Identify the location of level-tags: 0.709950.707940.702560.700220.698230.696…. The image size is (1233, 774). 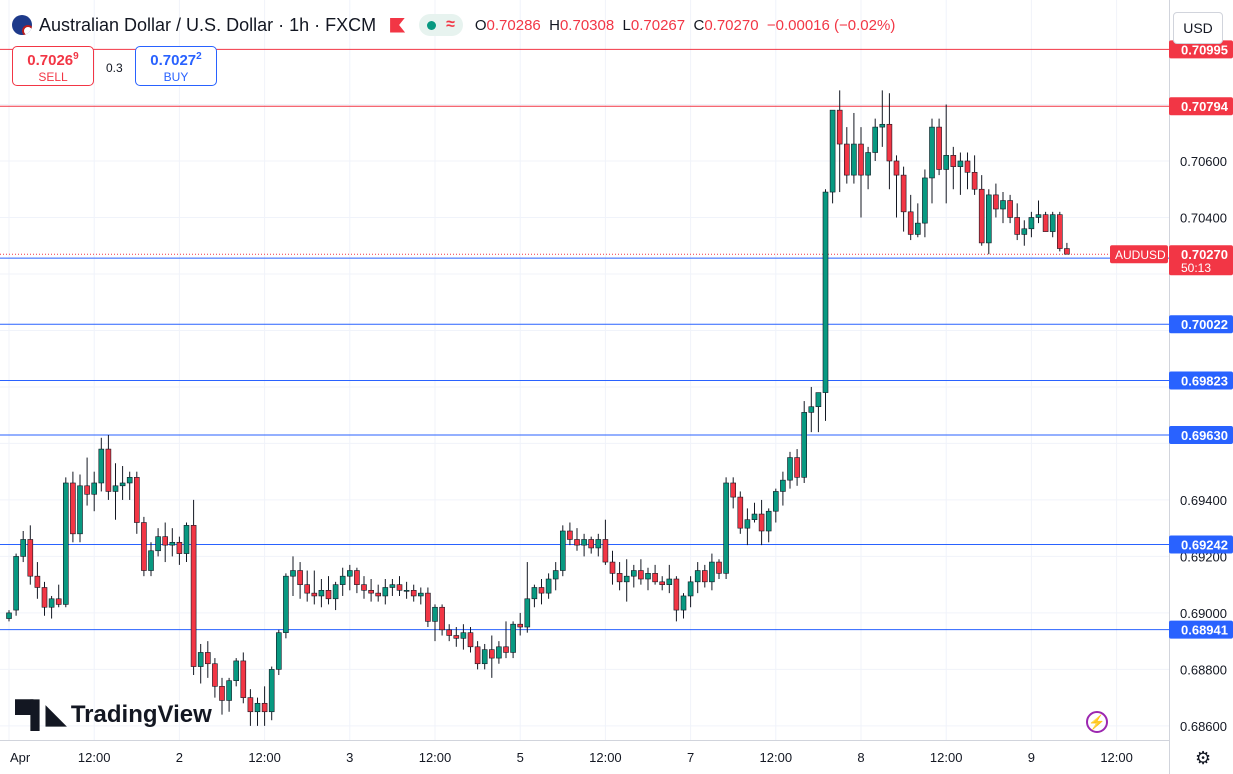
(1171, 339).